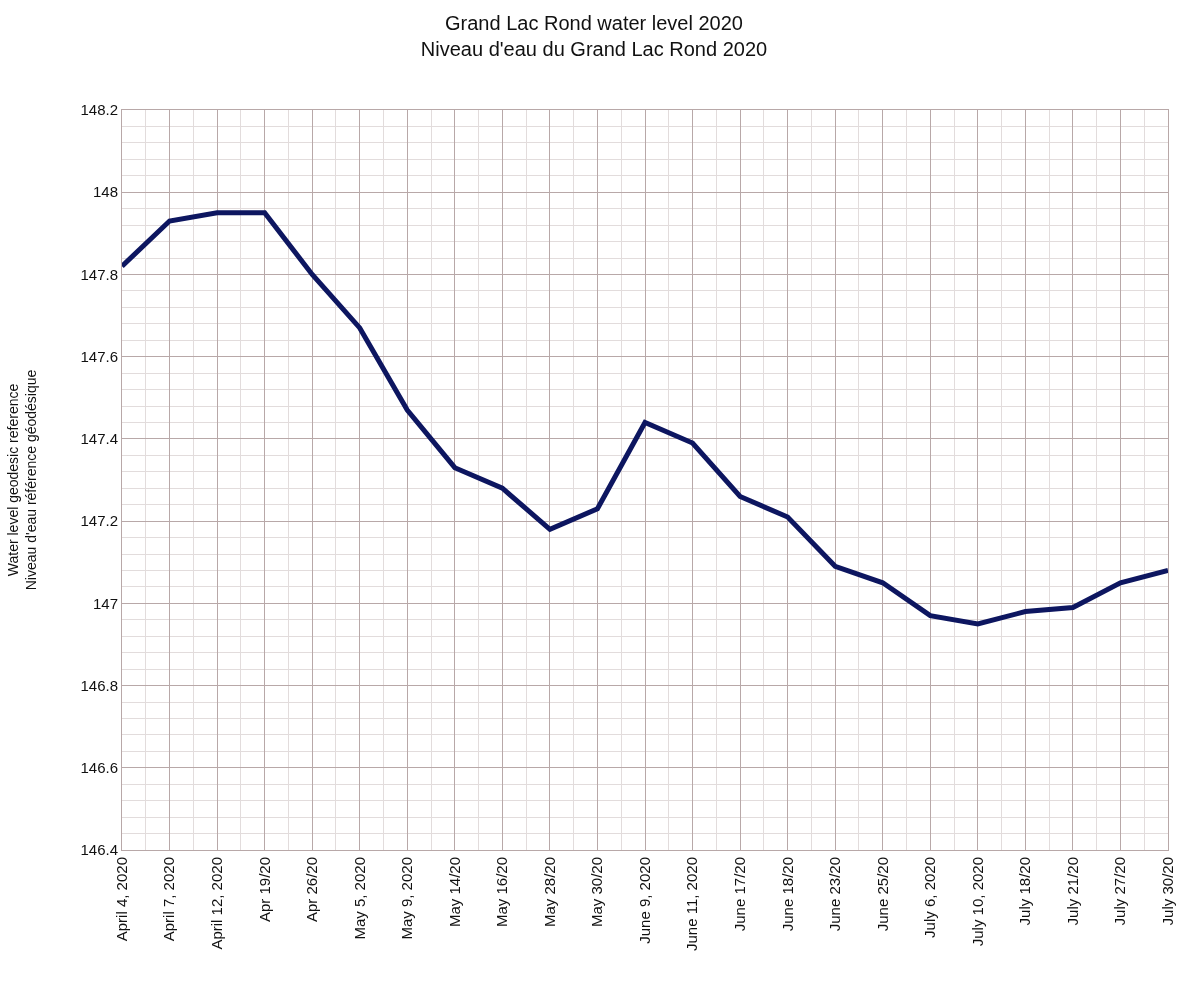 This screenshot has width=1188, height=1000. Describe the element at coordinates (977, 902) in the screenshot. I see `x-tick-label: July 10, 2020` at that location.